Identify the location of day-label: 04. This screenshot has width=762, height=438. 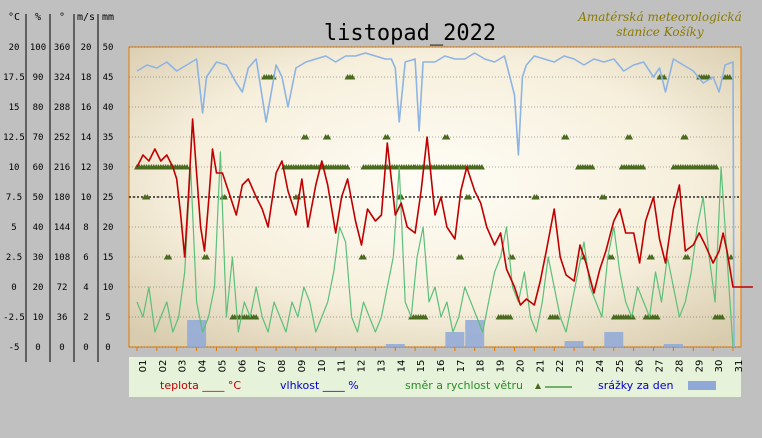
(203, 366).